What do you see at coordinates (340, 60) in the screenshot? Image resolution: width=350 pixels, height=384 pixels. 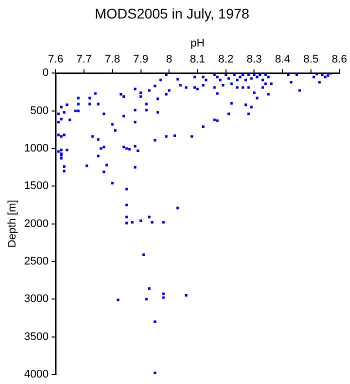 I see `x-tick-label: 8.6` at bounding box center [340, 60].